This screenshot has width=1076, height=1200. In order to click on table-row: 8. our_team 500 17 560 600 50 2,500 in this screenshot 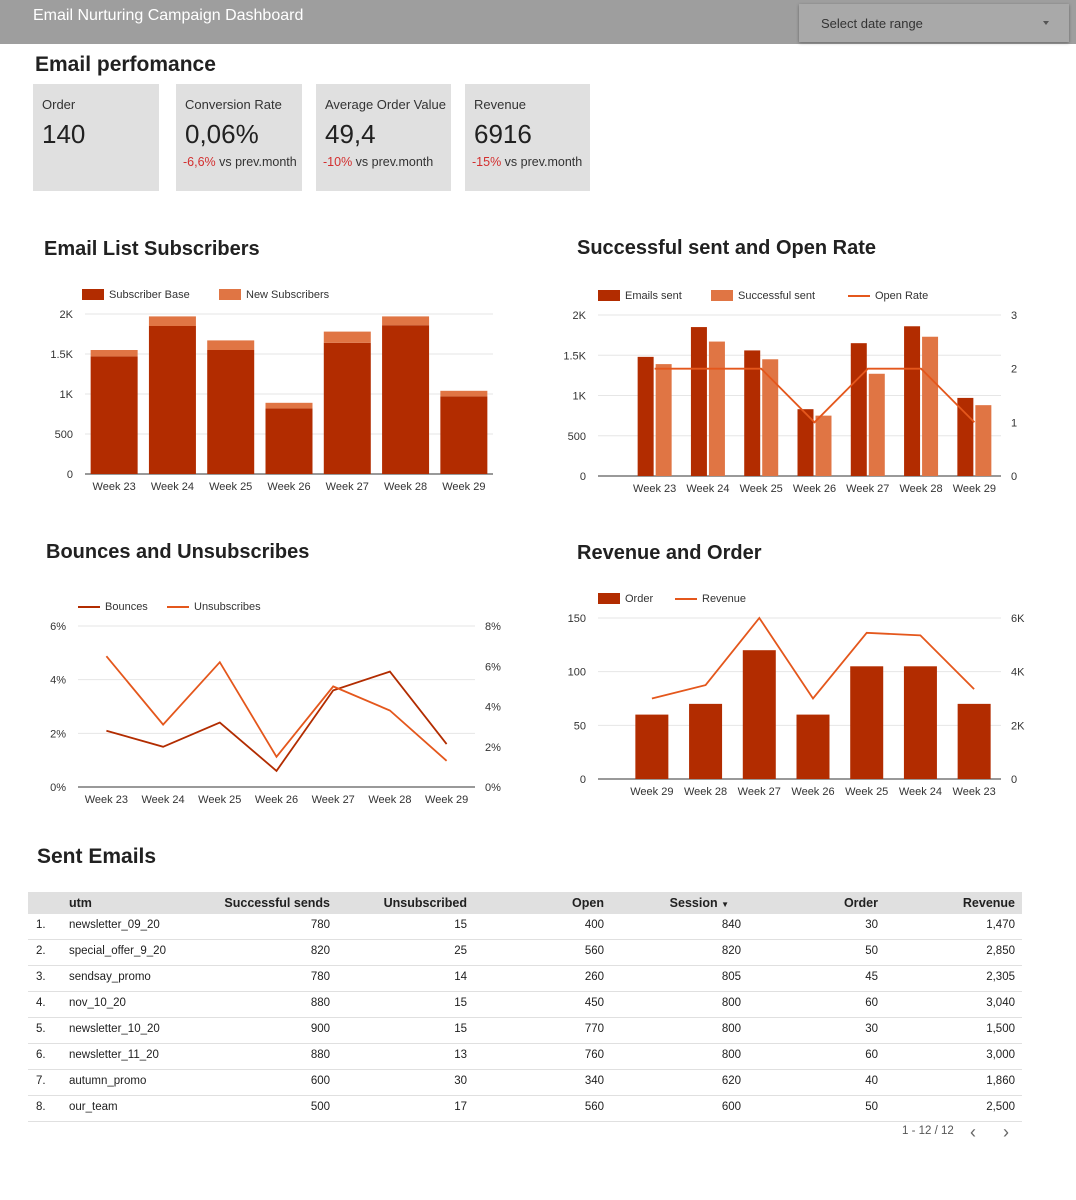, I will do `click(525, 1109)`.